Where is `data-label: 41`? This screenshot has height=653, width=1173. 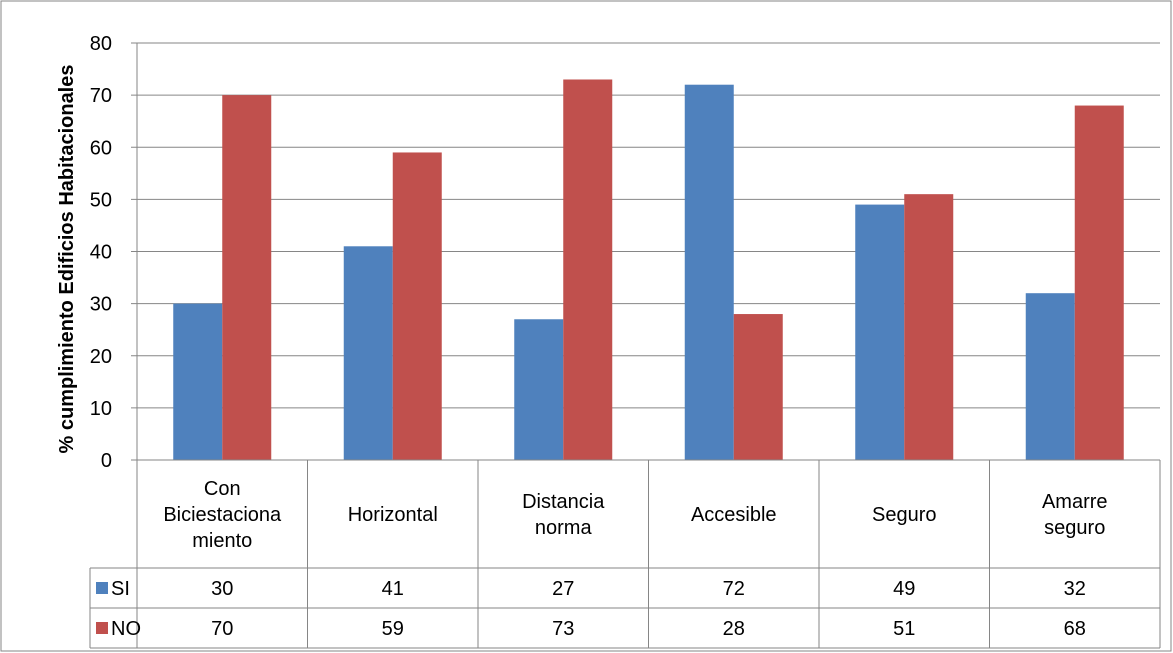 data-label: 41 is located at coordinates (393, 589).